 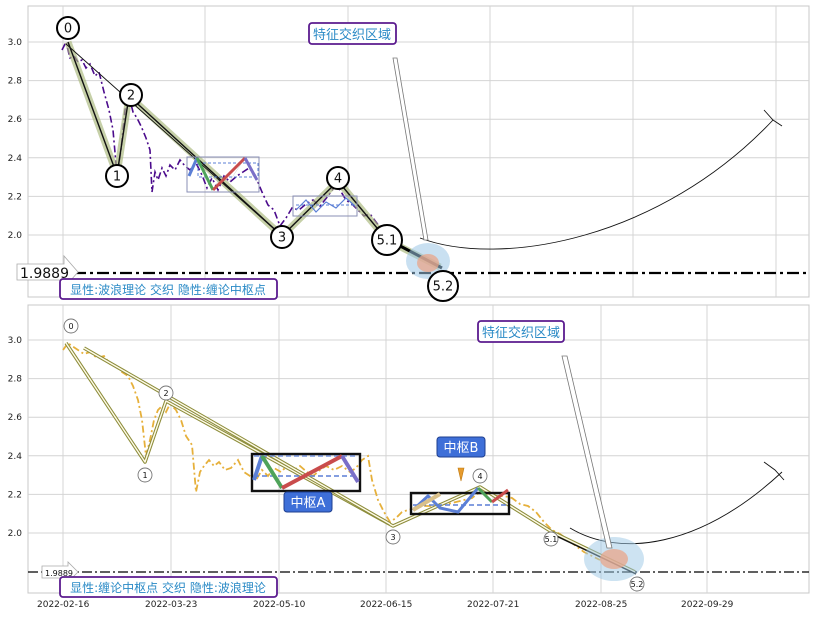 What do you see at coordinates (493, 605) in the screenshot?
I see `x-tick-label: 2022-07-21` at bounding box center [493, 605].